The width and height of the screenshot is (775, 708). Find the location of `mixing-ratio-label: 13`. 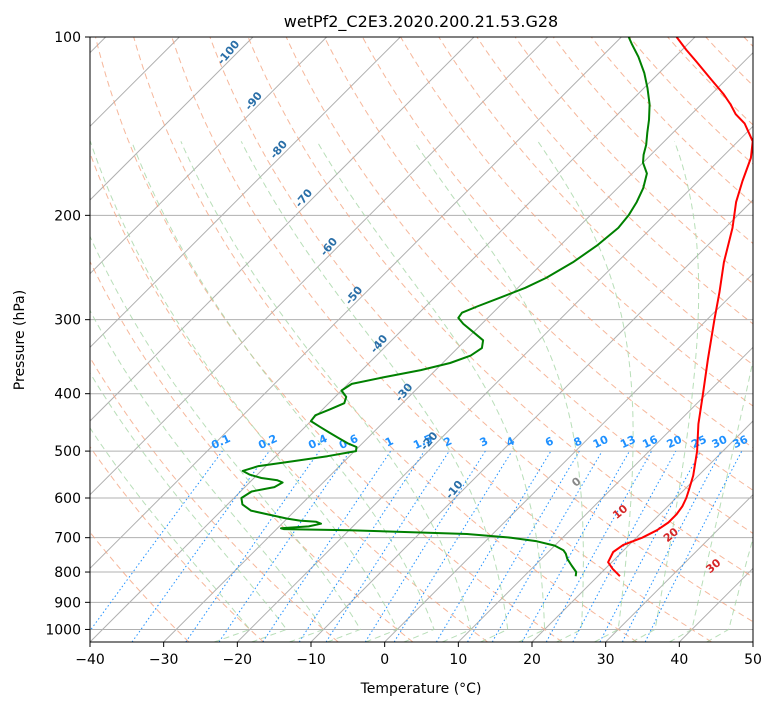

mixing-ratio-label: 13 is located at coordinates (627, 442).